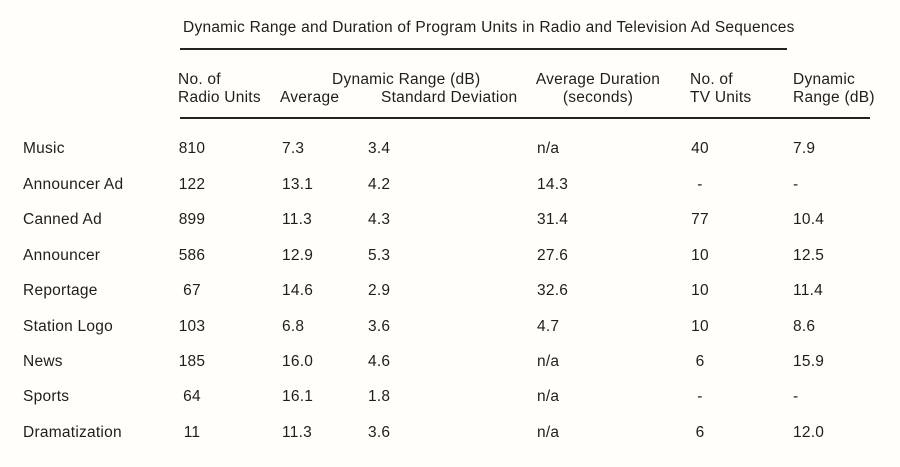 The image size is (900, 467). What do you see at coordinates (379, 184) in the screenshot?
I see `cell-standard-deviation: 4.2` at bounding box center [379, 184].